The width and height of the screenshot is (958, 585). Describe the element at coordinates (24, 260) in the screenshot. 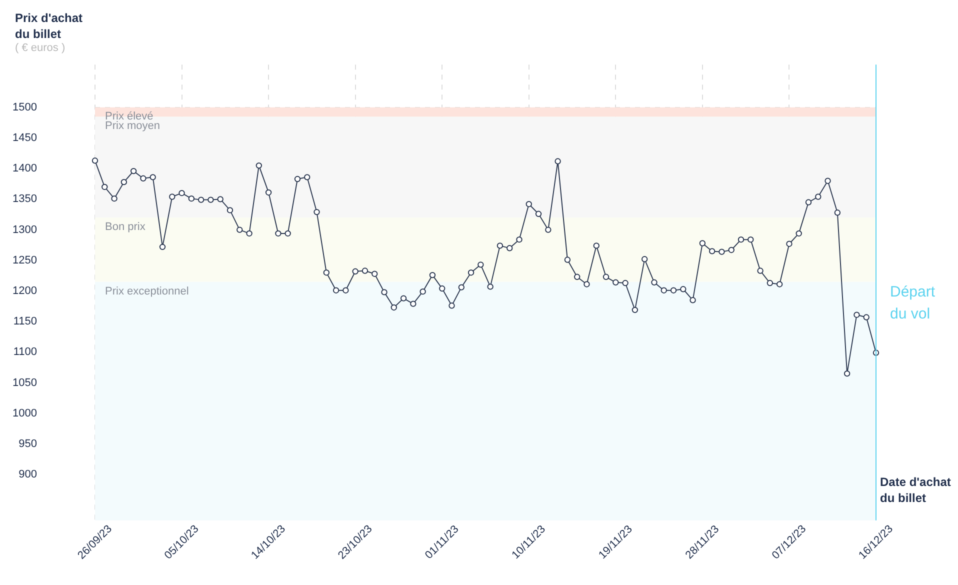

I see `y-tick-label: 1250` at that location.